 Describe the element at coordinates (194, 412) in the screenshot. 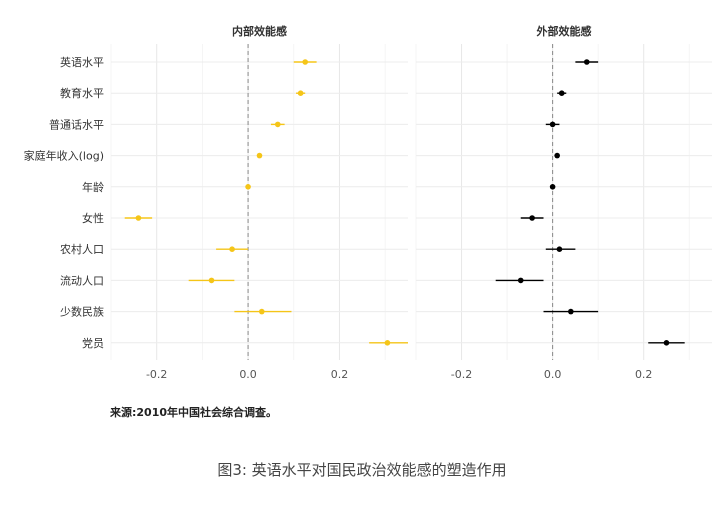

I see `source-note: 来源:2010年中国社会综合调查。` at that location.